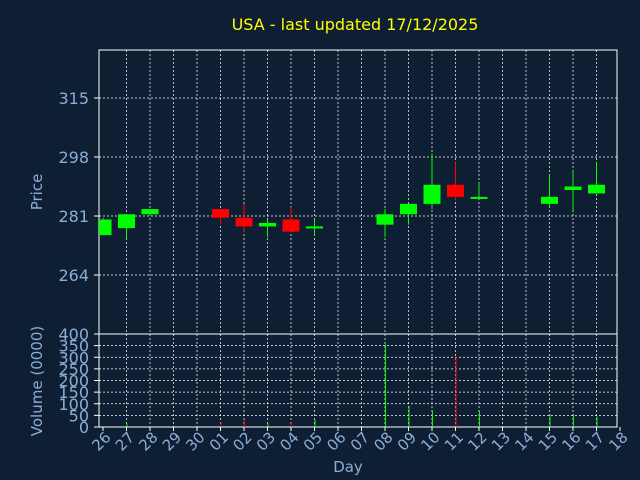 This screenshot has width=640, height=480. Describe the element at coordinates (78, 187) in the screenshot. I see `price-axis-ticks: 264 281 298 315` at that location.